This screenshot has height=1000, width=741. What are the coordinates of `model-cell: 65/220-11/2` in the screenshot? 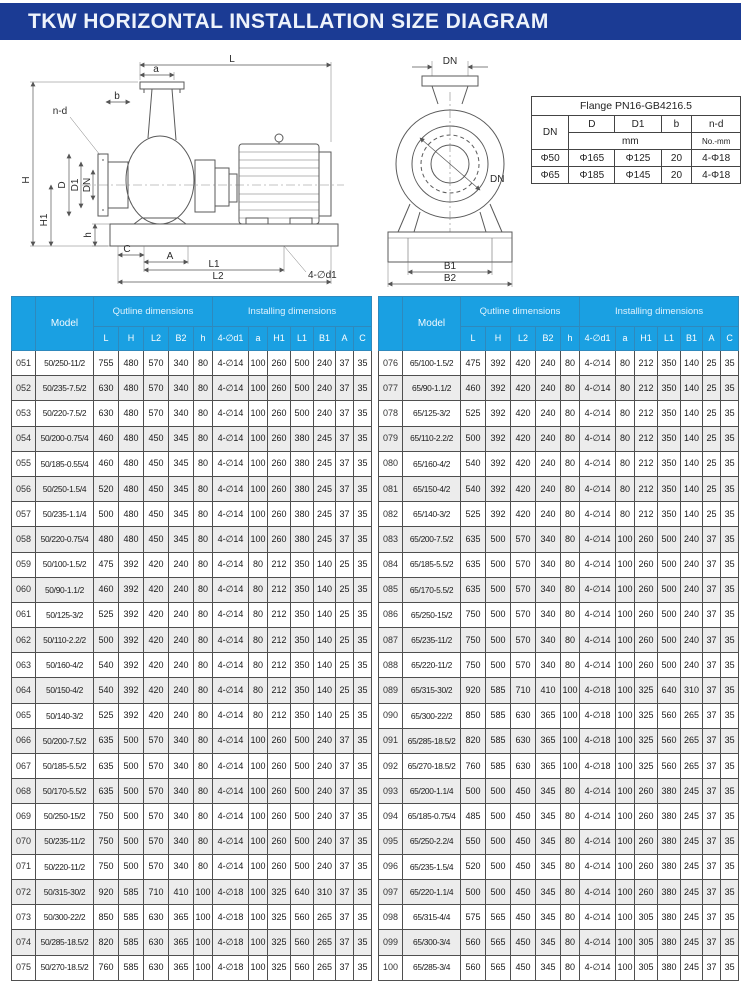 It's located at (432, 665).